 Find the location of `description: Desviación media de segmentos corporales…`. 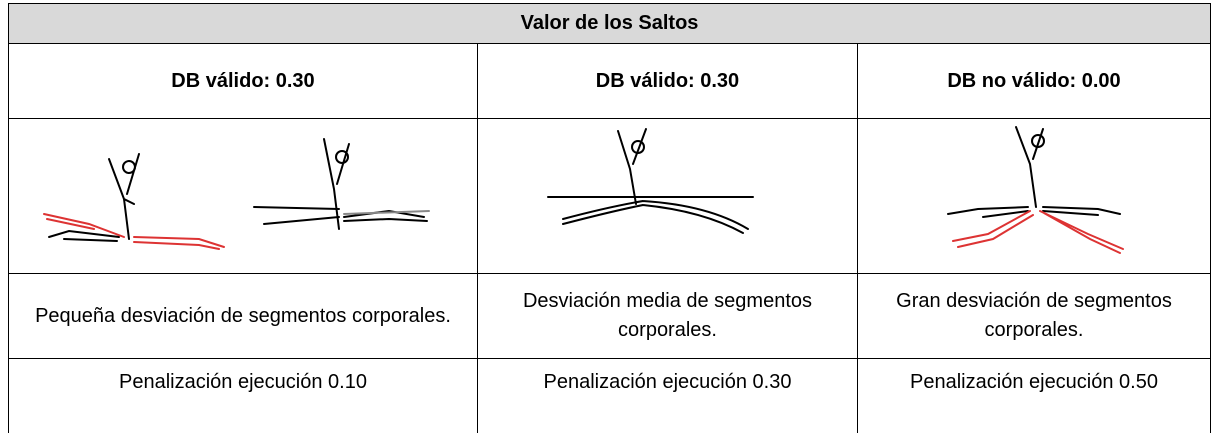

description: Desviación media de segmentos corporales… is located at coordinates (668, 316).